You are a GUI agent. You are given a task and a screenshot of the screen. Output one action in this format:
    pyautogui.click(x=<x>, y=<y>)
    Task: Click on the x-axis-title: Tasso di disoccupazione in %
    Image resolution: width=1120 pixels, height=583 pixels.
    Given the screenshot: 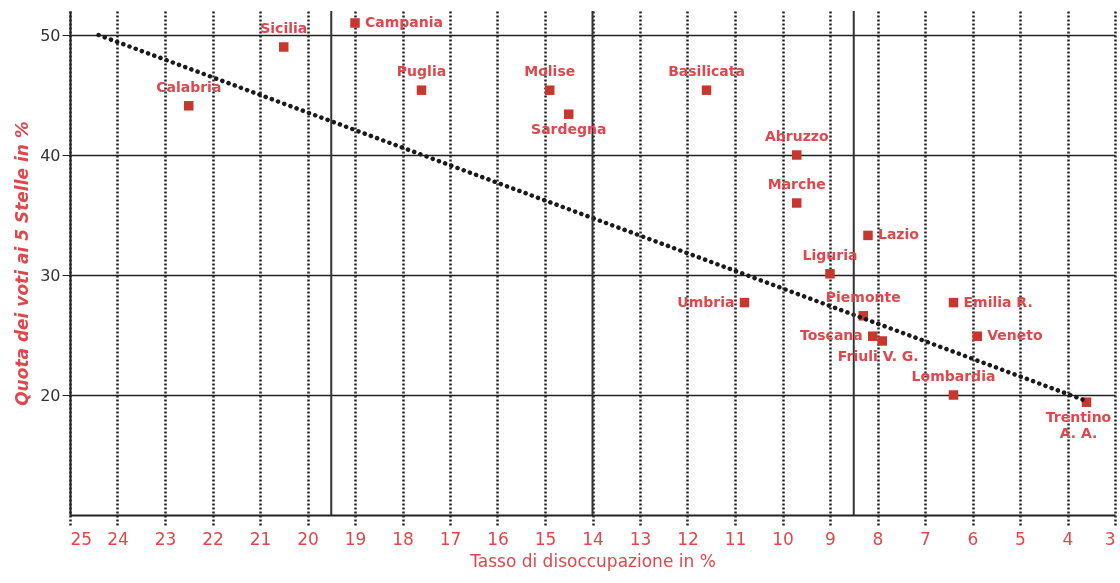 What is the action you would take?
    pyautogui.click(x=592, y=560)
    